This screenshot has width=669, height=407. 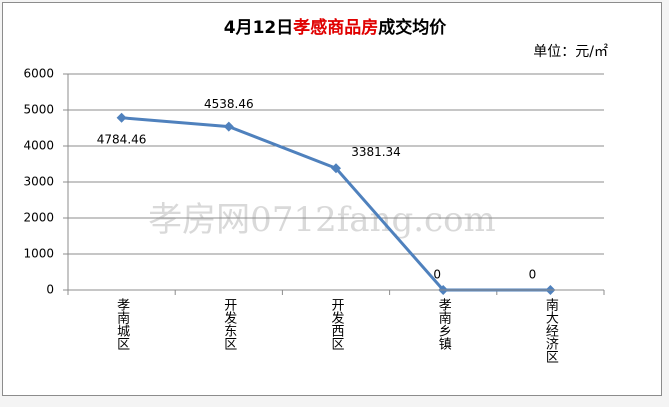 I want to click on watermark: 孝房网0712fang.com, so click(x=322, y=220).